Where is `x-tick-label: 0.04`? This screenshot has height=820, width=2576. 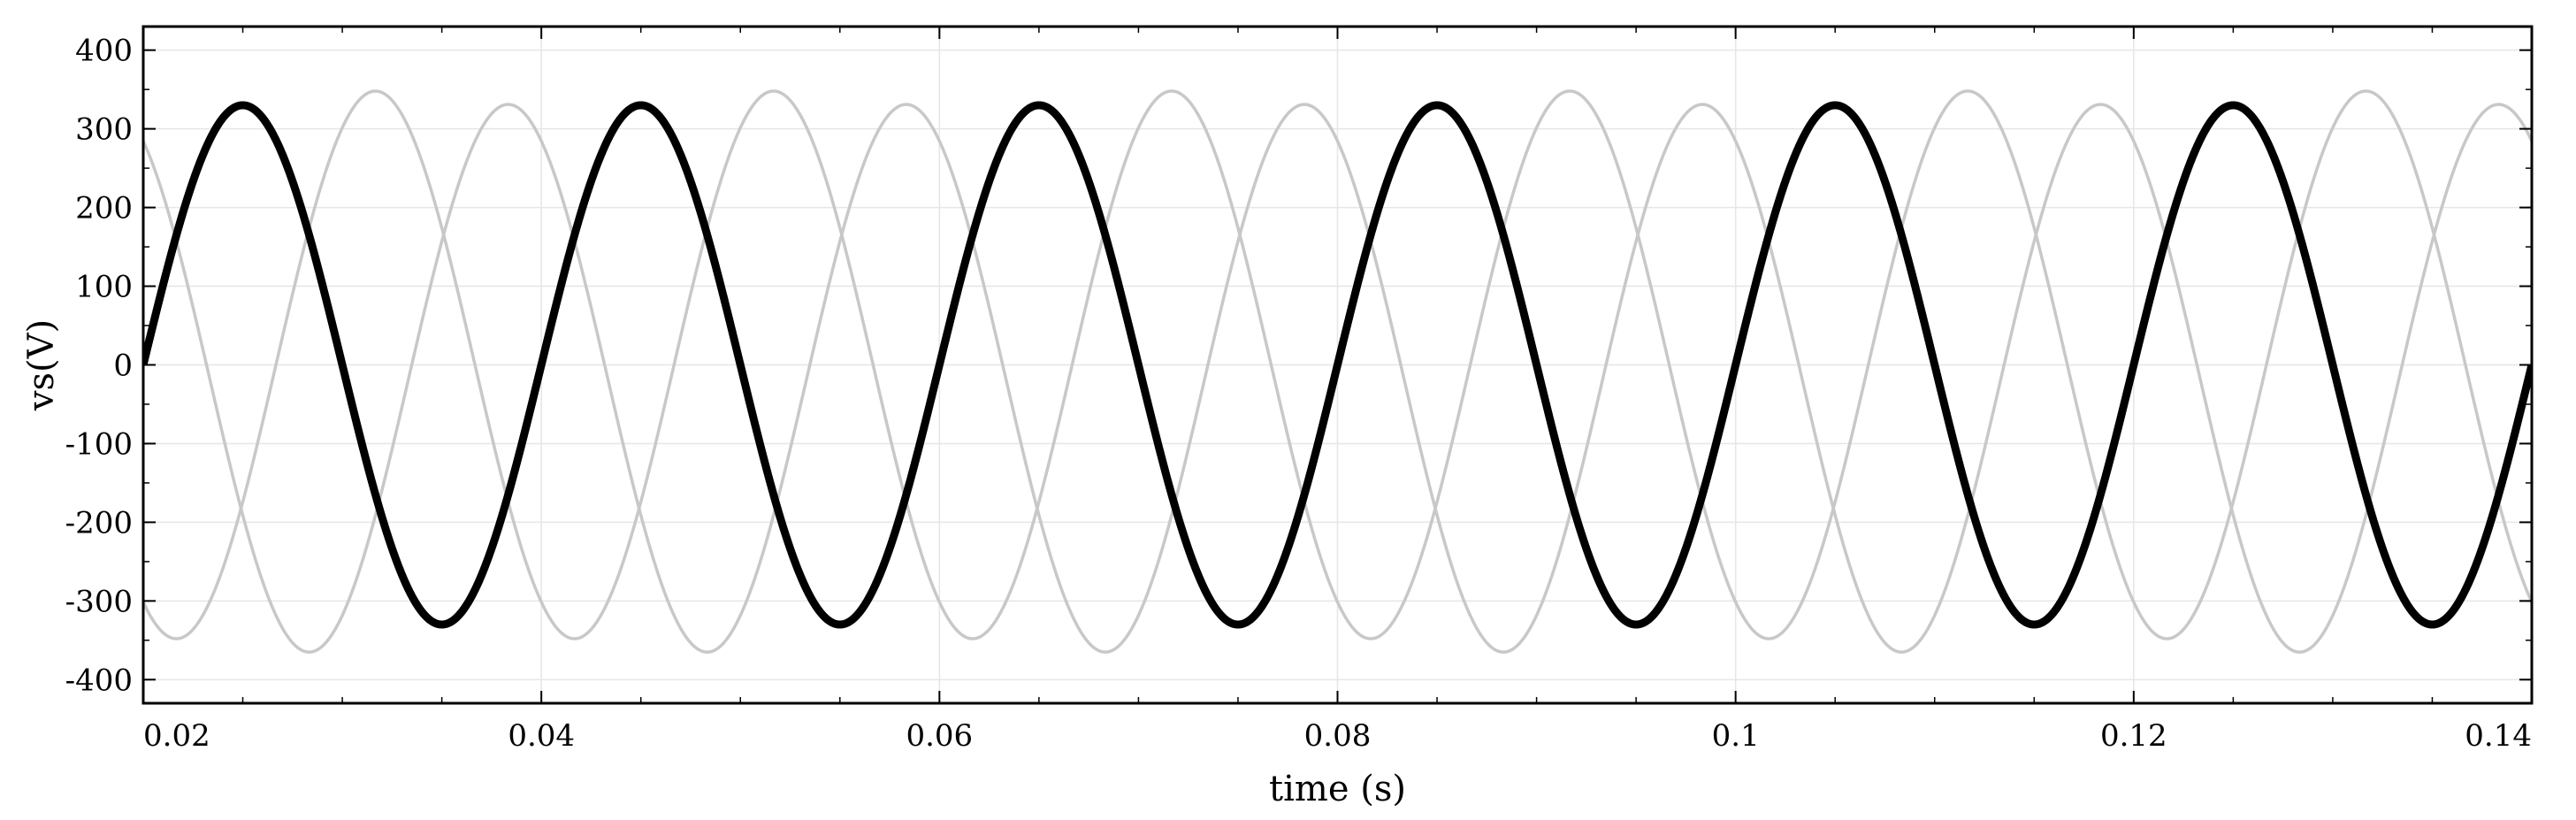 x-tick-label: 0.04 is located at coordinates (541, 736).